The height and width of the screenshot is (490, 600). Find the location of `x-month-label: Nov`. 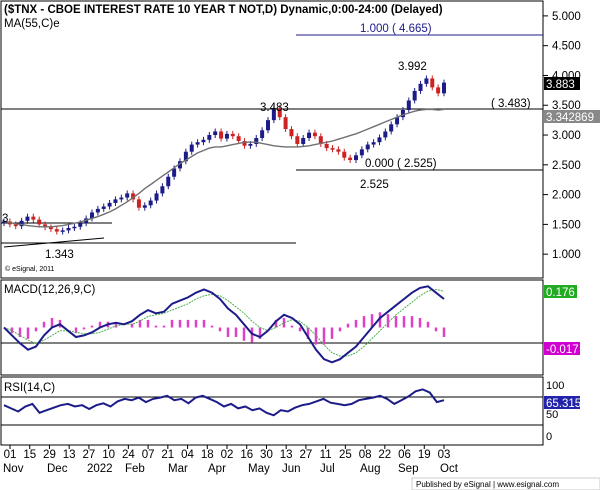

x-month-label: Nov is located at coordinates (13, 469).